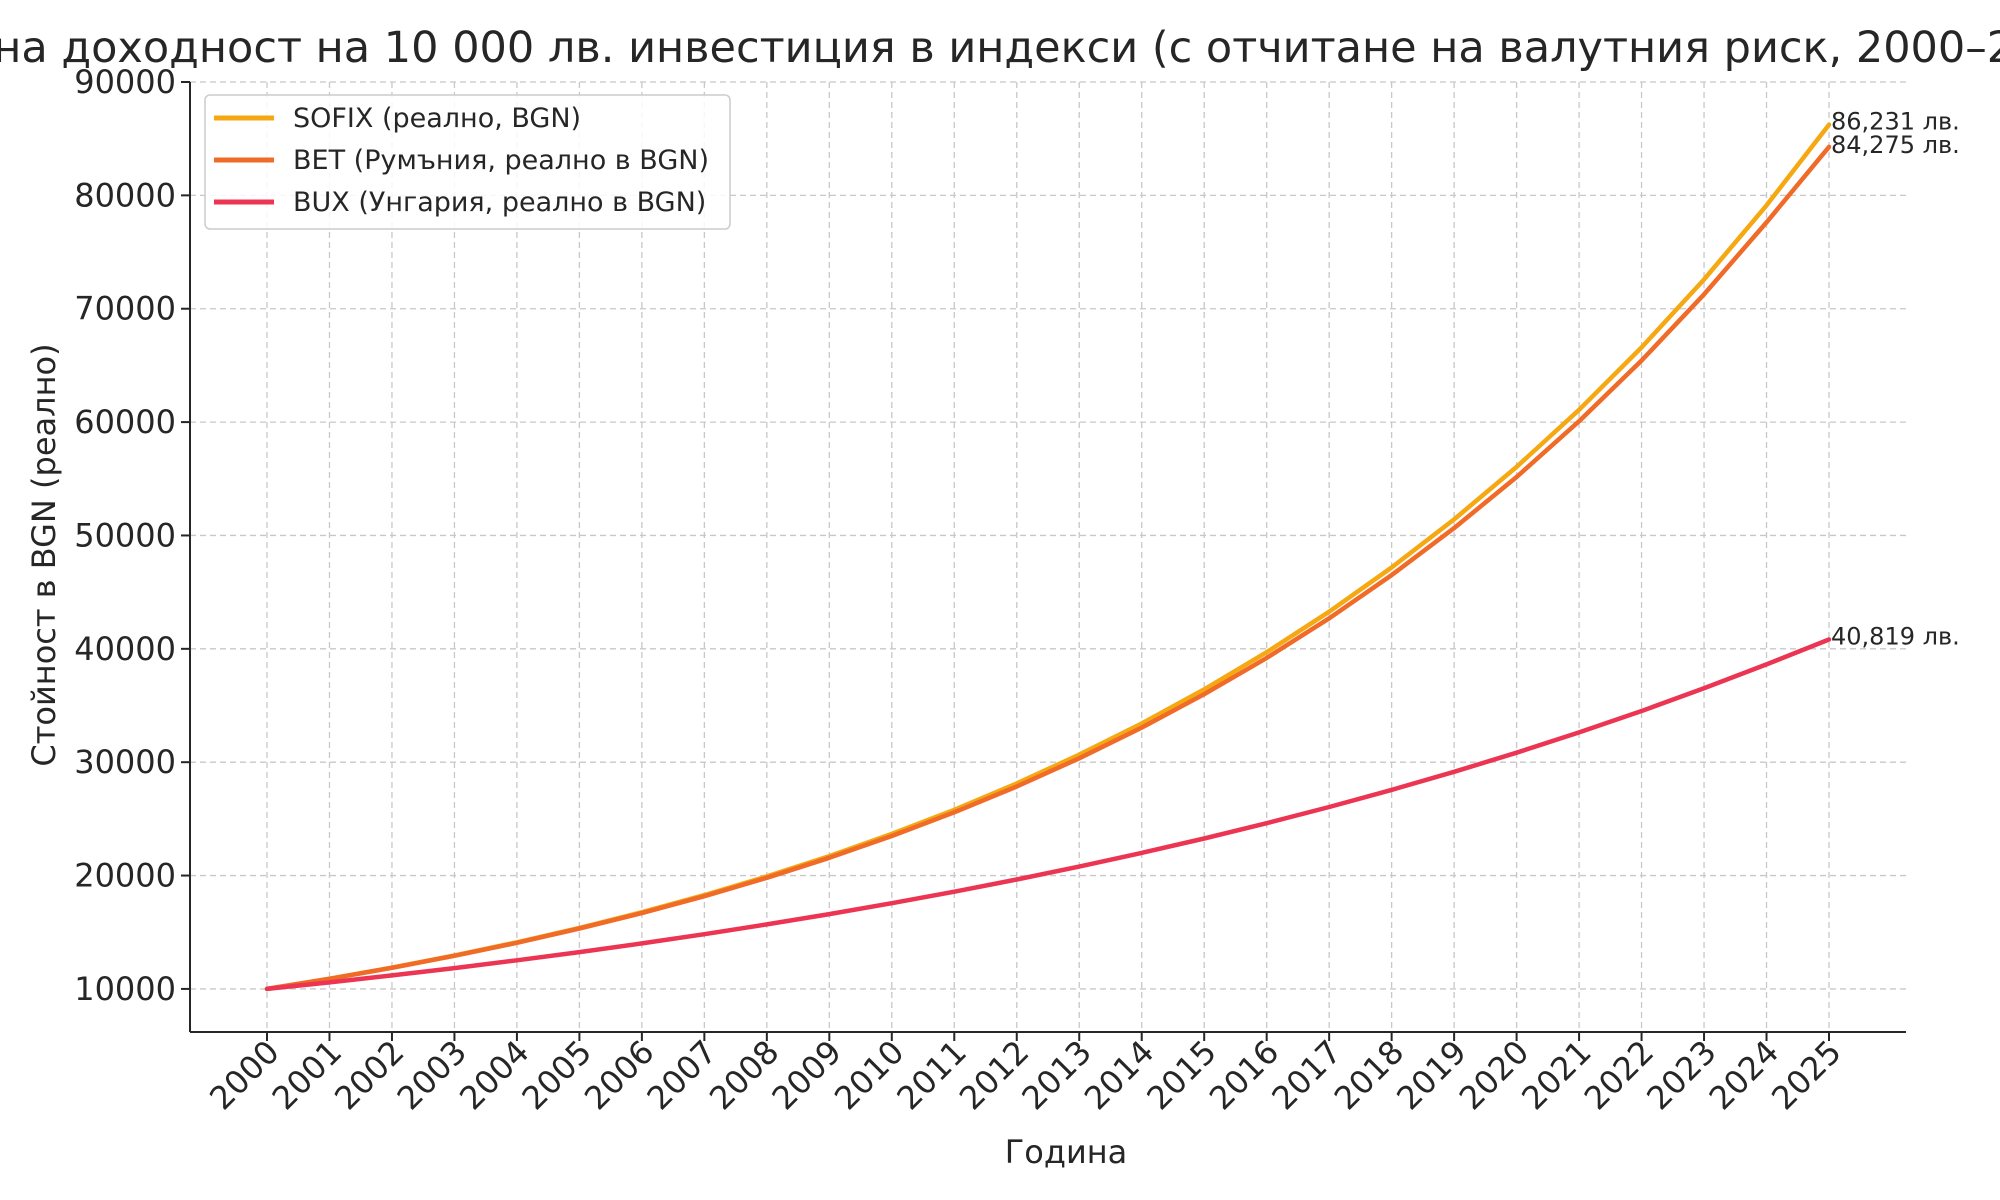  Describe the element at coordinates (1494, 1075) in the screenshot. I see `x-tick-label: 2020` at that location.